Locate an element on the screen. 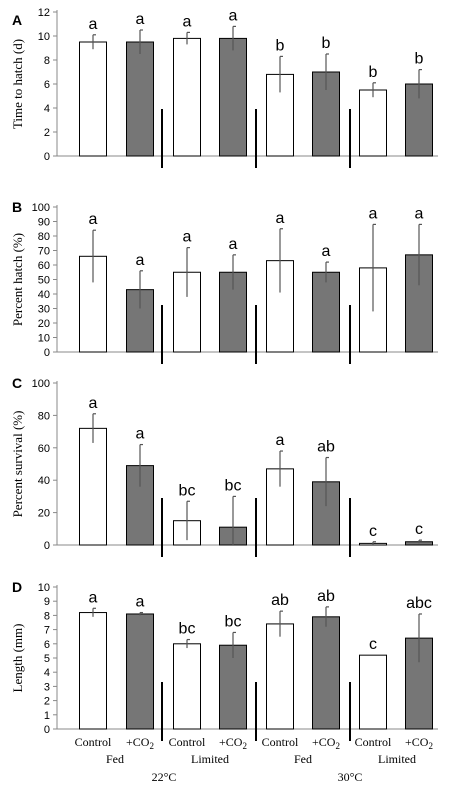 Image resolution: width=450 pixels, height=787 pixels. y-tick-label: 90 is located at coordinates (44, 223).